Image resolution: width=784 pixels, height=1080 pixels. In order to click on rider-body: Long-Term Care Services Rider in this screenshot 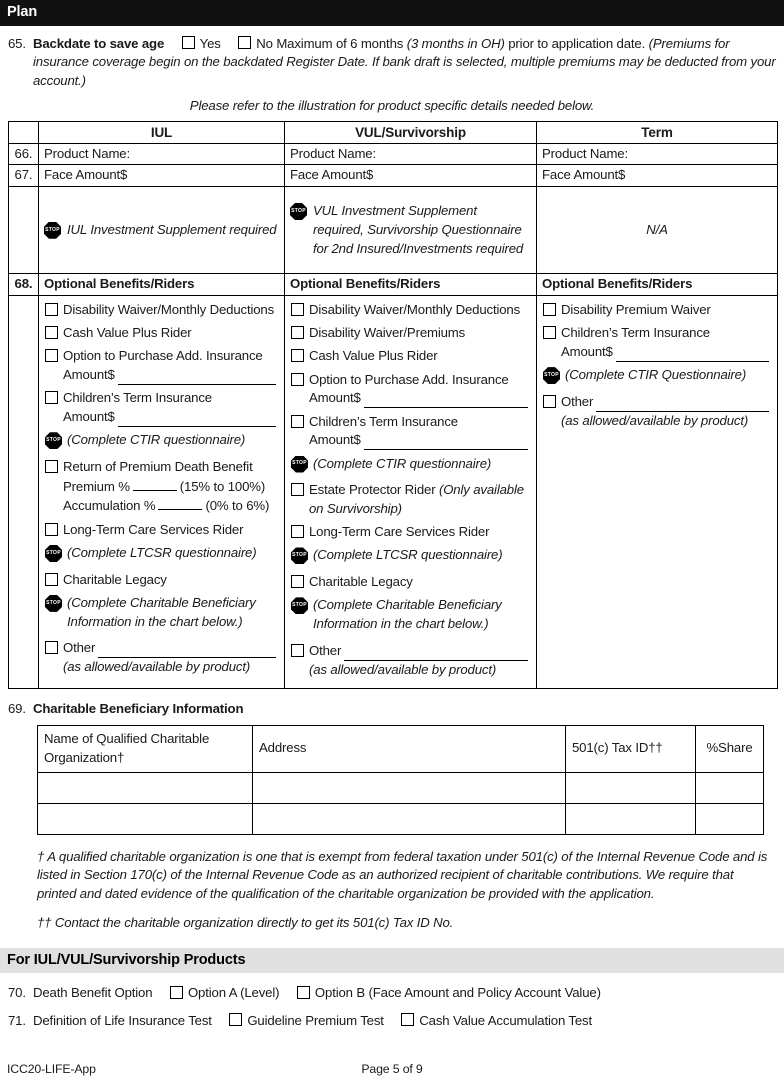, I will do `click(170, 530)`.